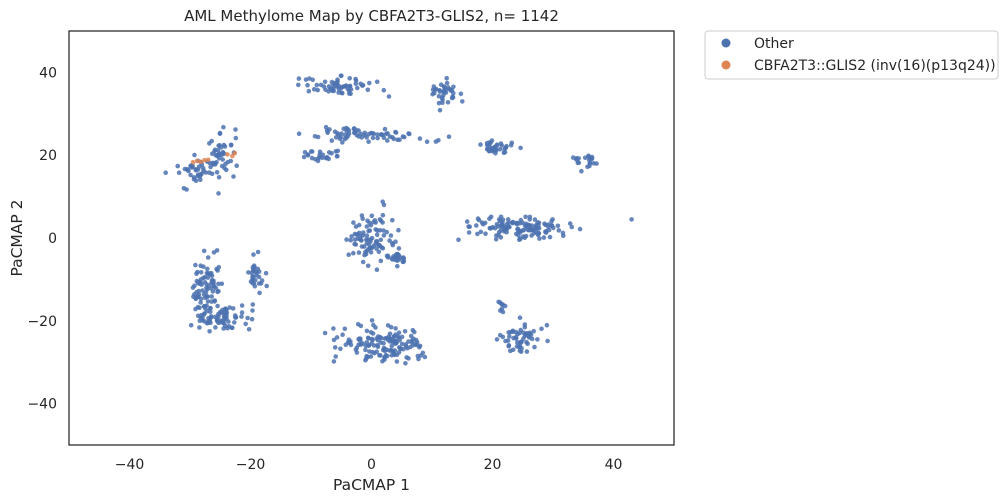  What do you see at coordinates (42, 322) in the screenshot?
I see `y-tick-label: −20` at bounding box center [42, 322].